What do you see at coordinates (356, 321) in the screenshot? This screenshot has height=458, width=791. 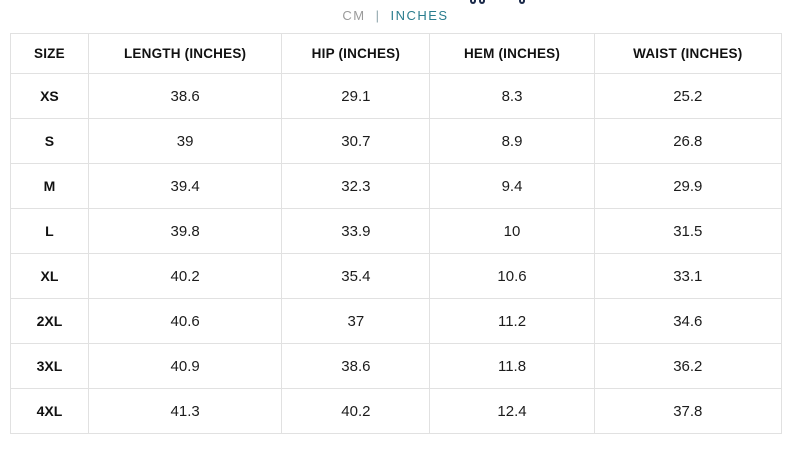 I see `measurement-value: 37` at bounding box center [356, 321].